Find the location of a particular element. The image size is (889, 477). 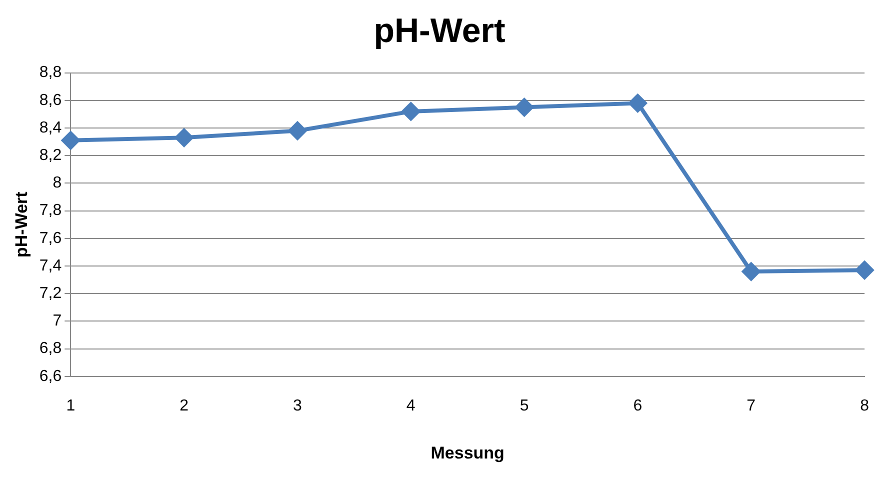

x-tick-label: 4 is located at coordinates (411, 405).